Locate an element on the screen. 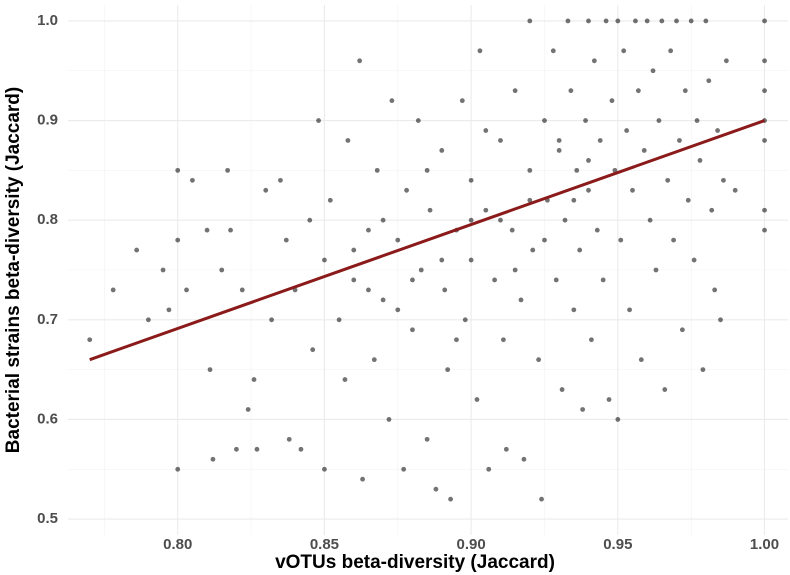 The height and width of the screenshot is (575, 790). y-tick-label: 0.6 is located at coordinates (47, 418).